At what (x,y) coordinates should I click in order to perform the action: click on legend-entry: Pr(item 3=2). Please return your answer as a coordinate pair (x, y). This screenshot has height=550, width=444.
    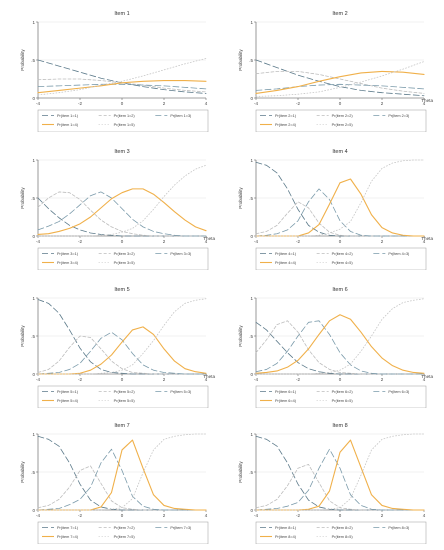
    Looking at the image, I should click on (125, 254).